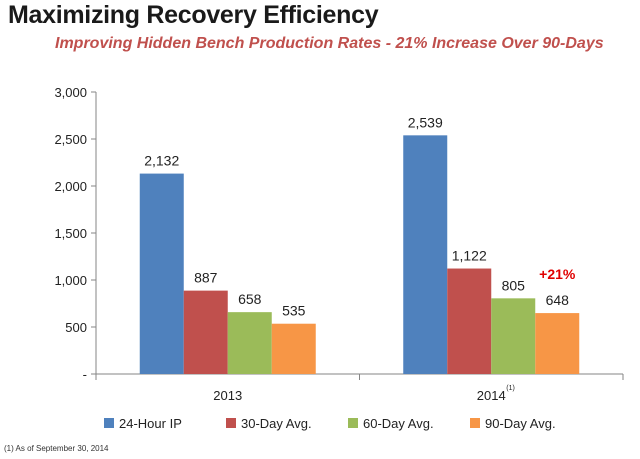  I want to click on data-label: 805, so click(514, 285).